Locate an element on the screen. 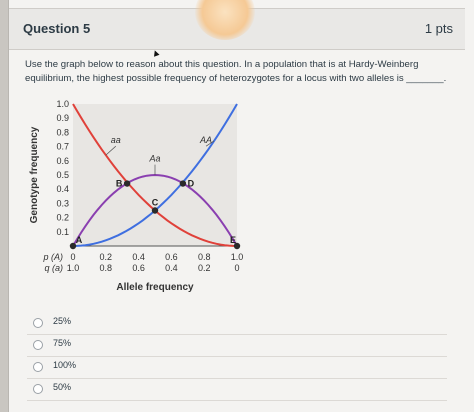  marker-point-a is located at coordinates (73, 246).